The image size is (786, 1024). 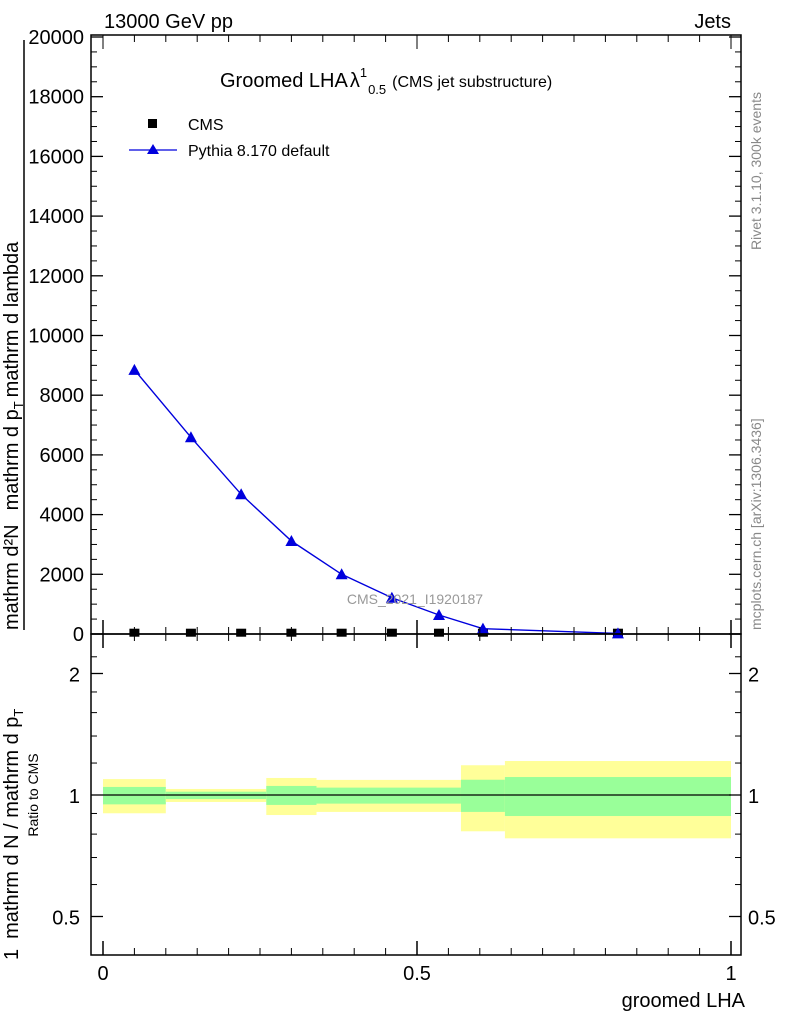 I want to click on legend: CMS Pythia 8.170 default, so click(x=229, y=138).